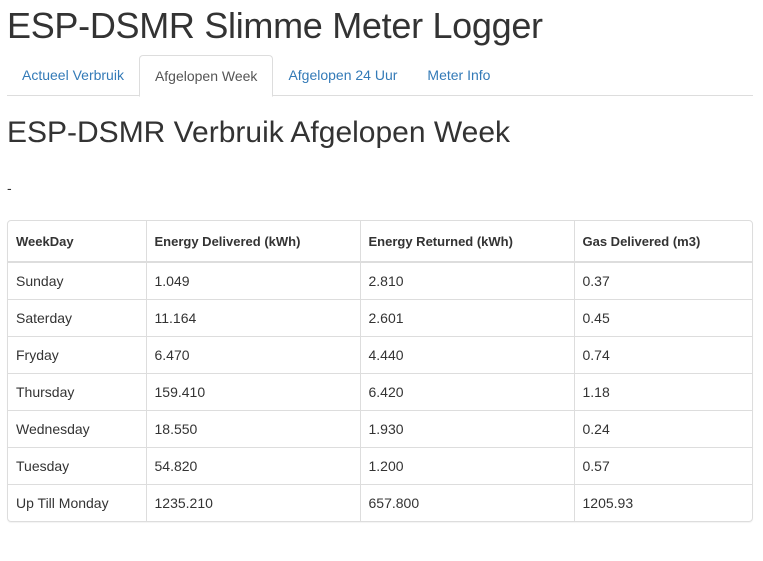 This screenshot has width=763, height=561. I want to click on cell-energy-delivered: 18.550, so click(253, 429).